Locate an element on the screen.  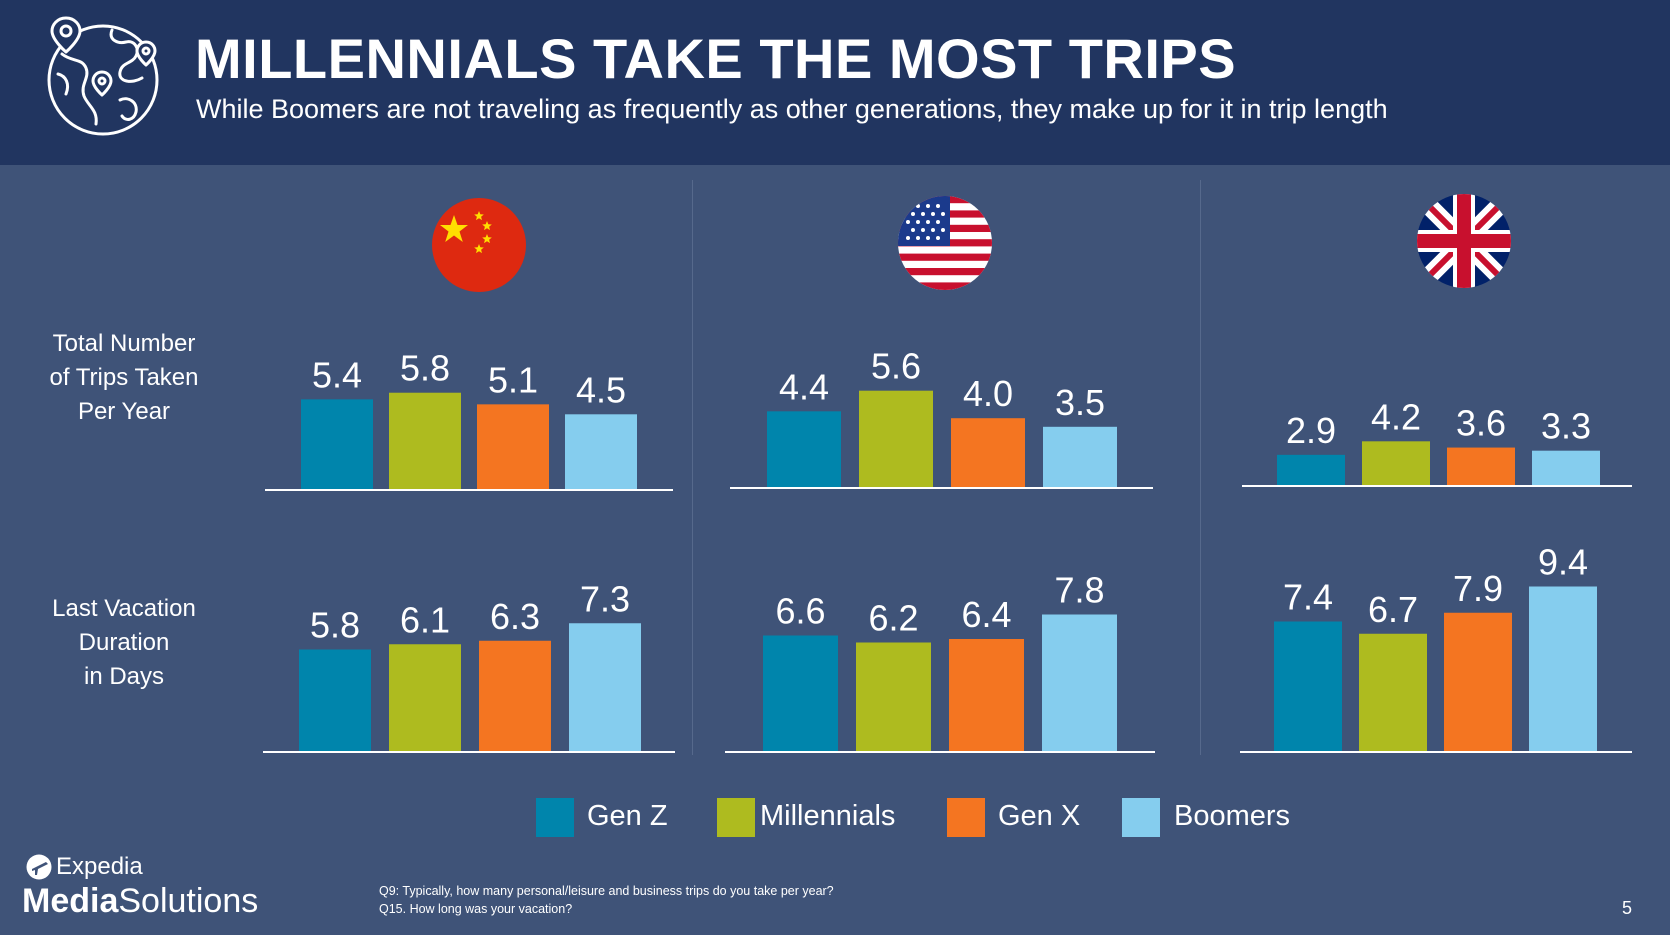
data-label: 6.7 is located at coordinates (1393, 609).